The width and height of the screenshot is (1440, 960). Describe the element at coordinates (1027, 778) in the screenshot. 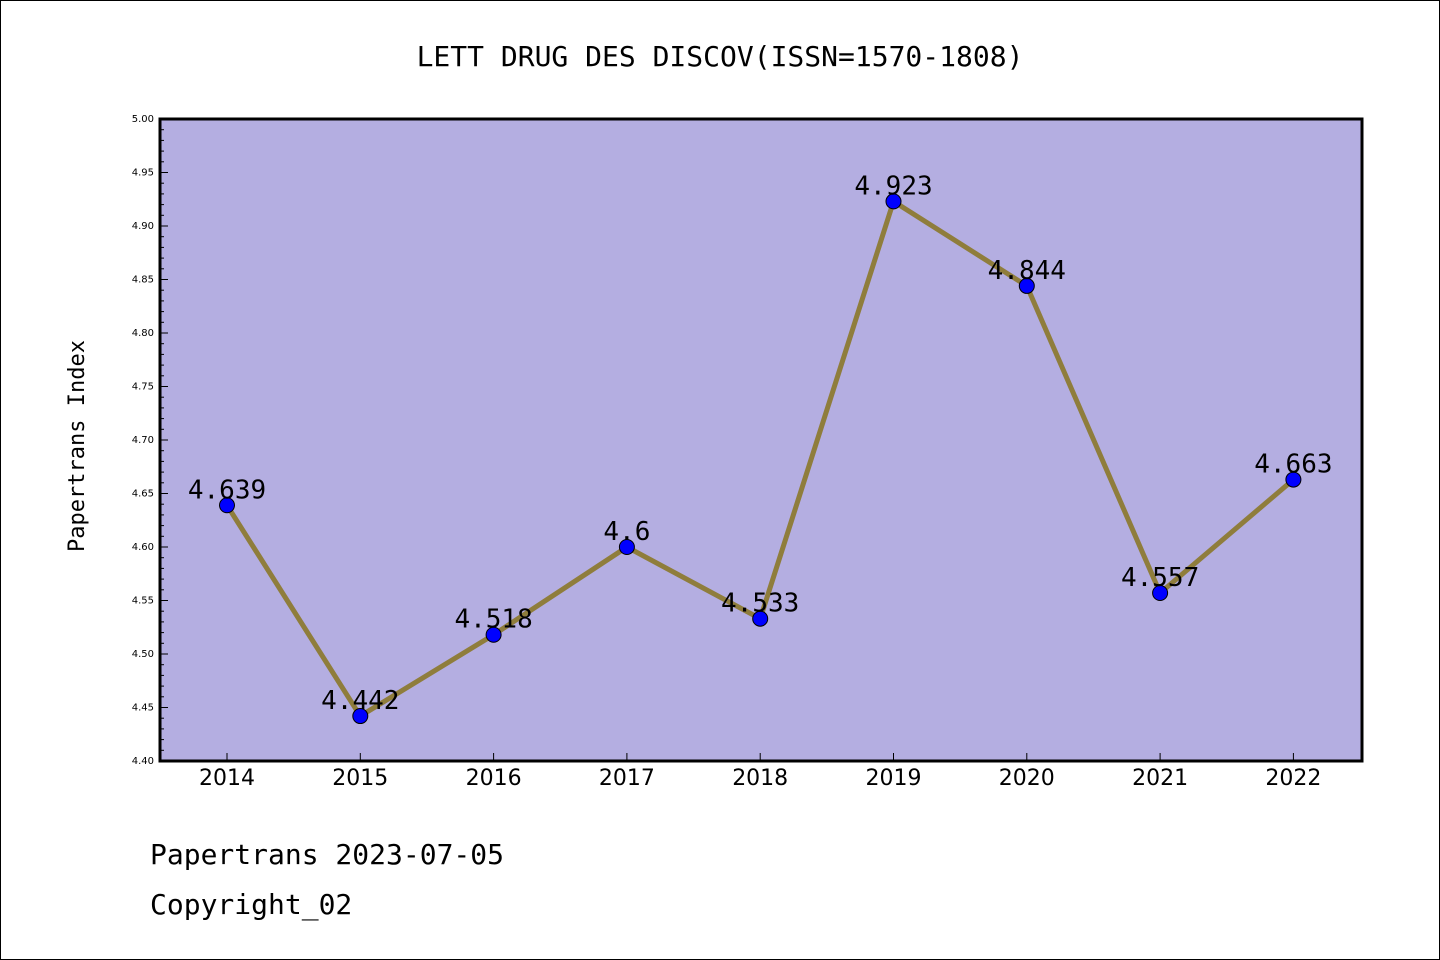

I see `x-tick-label: 2020` at that location.